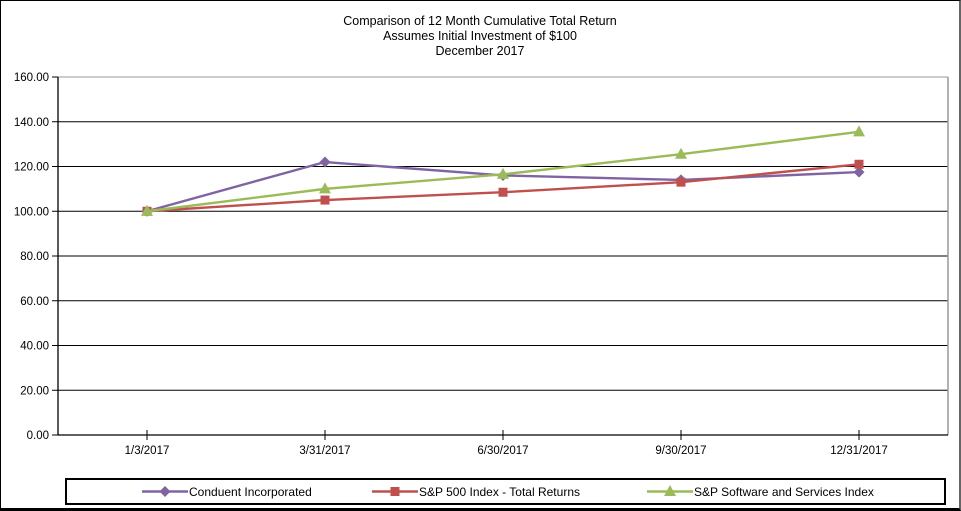 The width and height of the screenshot is (961, 511). Describe the element at coordinates (34, 347) in the screenshot. I see `y-axis-label: 40.00` at that location.